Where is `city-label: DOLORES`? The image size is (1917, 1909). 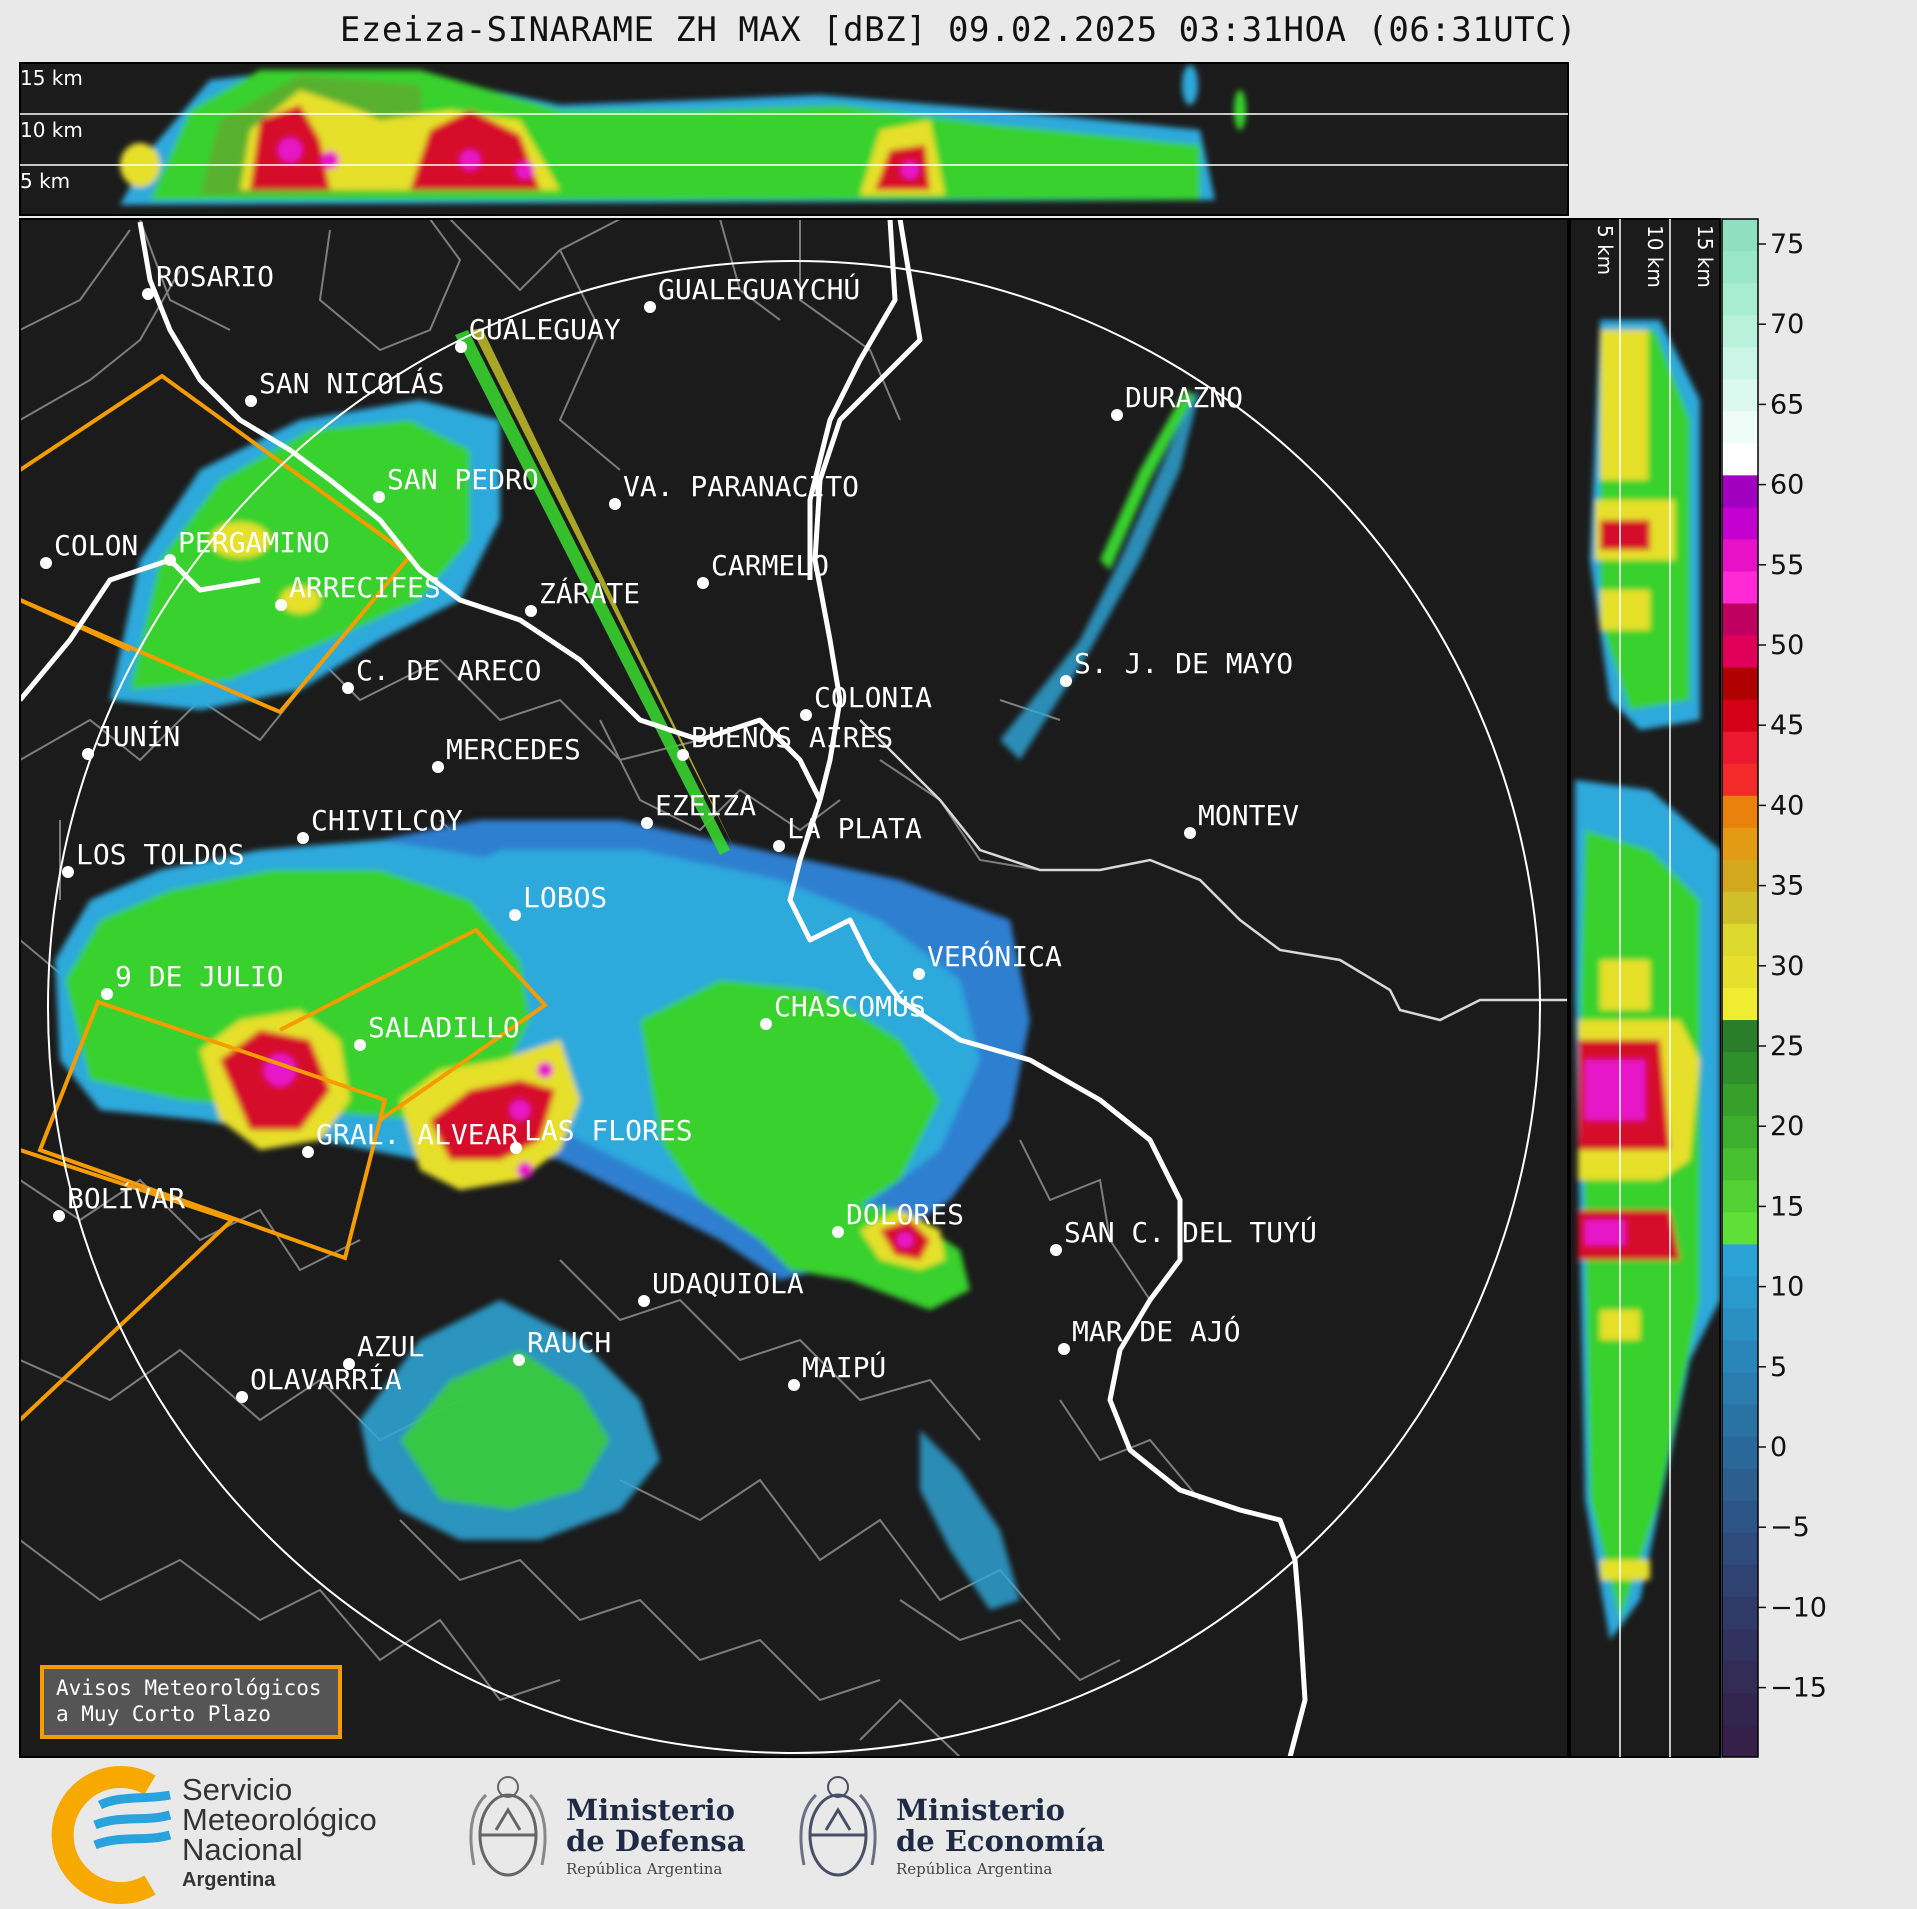 city-label: DOLORES is located at coordinates (905, 1214).